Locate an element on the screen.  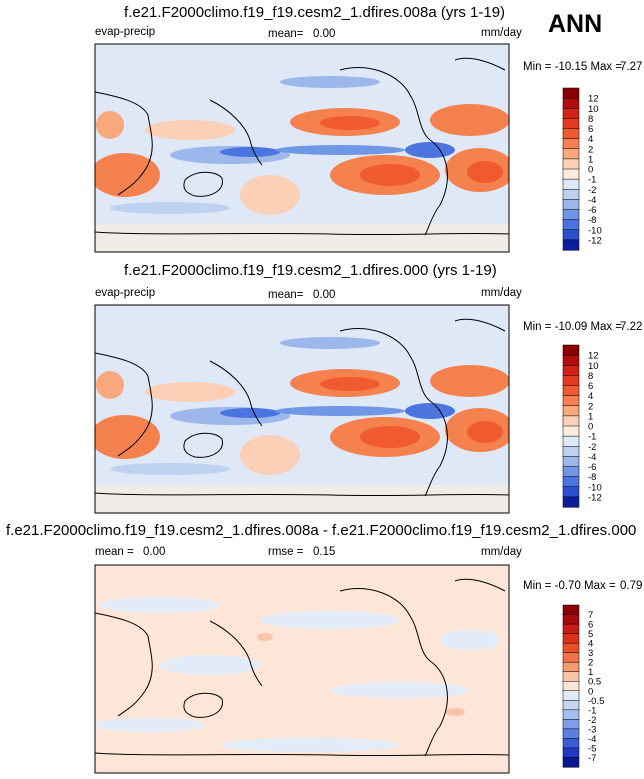
colorbar3-tick-label: 7 is located at coordinates (590, 615).